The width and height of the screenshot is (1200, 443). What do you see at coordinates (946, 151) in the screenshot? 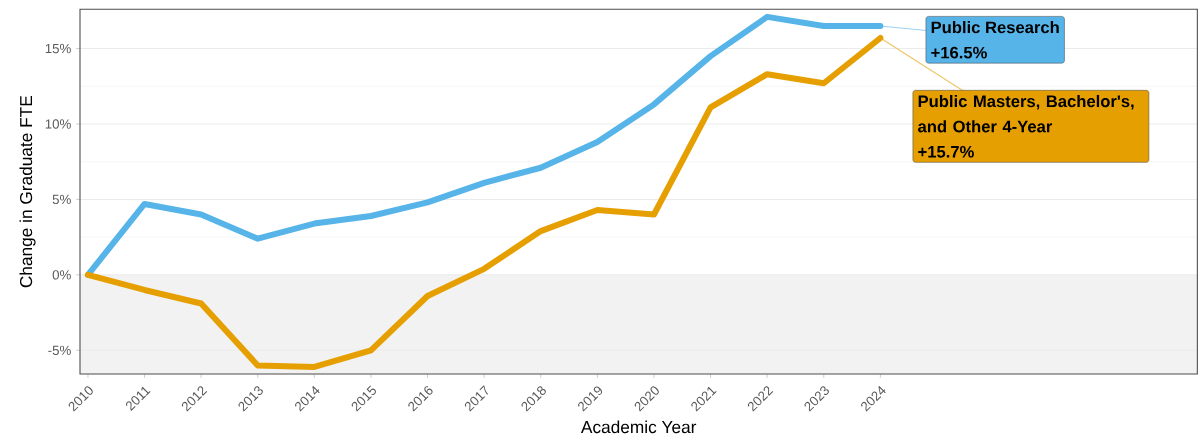
I see `annotation: +15.7%` at bounding box center [946, 151].